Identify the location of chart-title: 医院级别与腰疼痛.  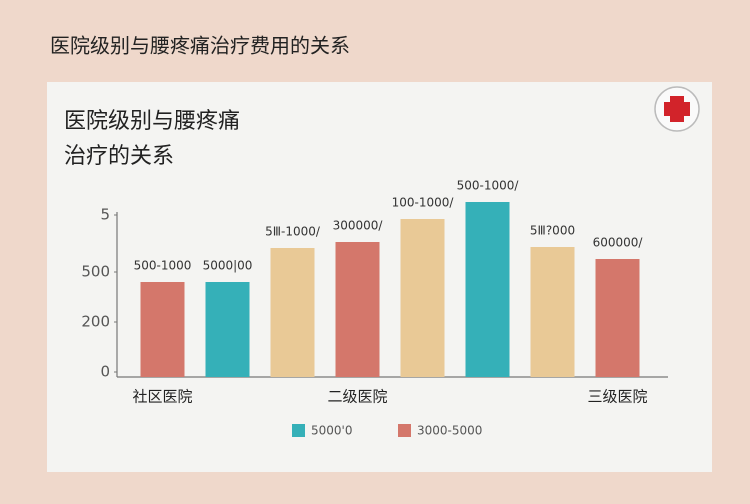
(152, 121).